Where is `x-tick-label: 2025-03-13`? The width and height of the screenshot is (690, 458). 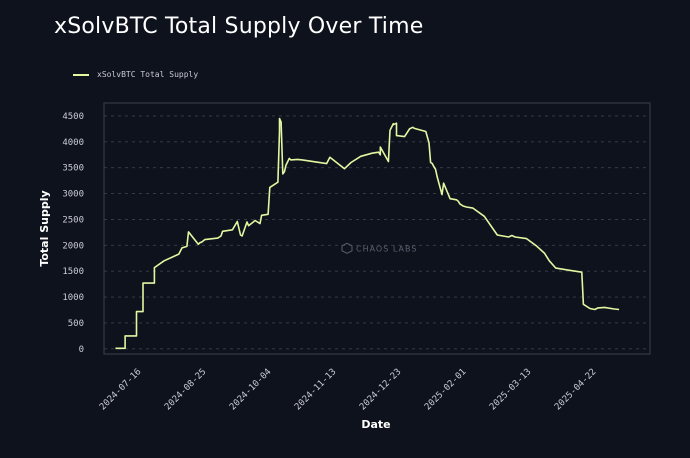 x-tick-label: 2025-03-13 is located at coordinates (510, 389).